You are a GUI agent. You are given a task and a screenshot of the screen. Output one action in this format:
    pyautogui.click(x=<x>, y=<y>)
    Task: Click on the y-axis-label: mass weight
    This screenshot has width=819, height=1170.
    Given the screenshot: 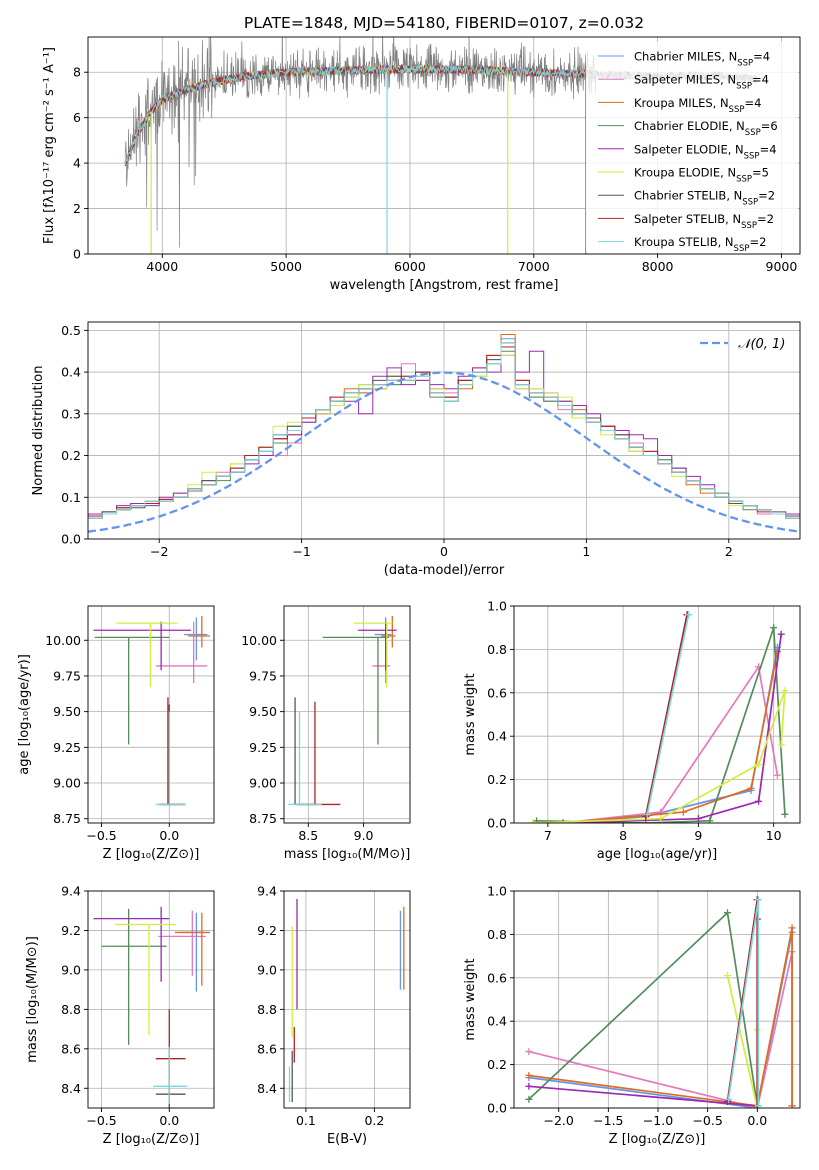 What is the action you would take?
    pyautogui.click(x=470, y=999)
    